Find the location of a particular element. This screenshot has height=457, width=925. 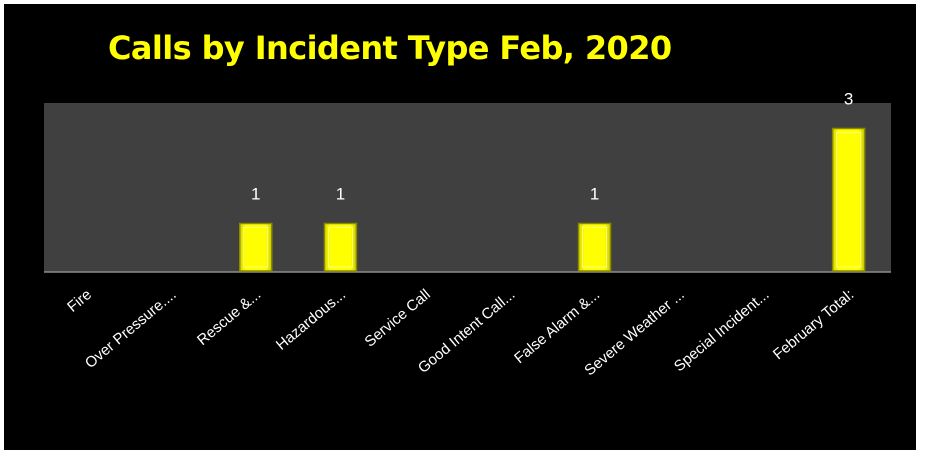

data-label: 3 is located at coordinates (848, 99).